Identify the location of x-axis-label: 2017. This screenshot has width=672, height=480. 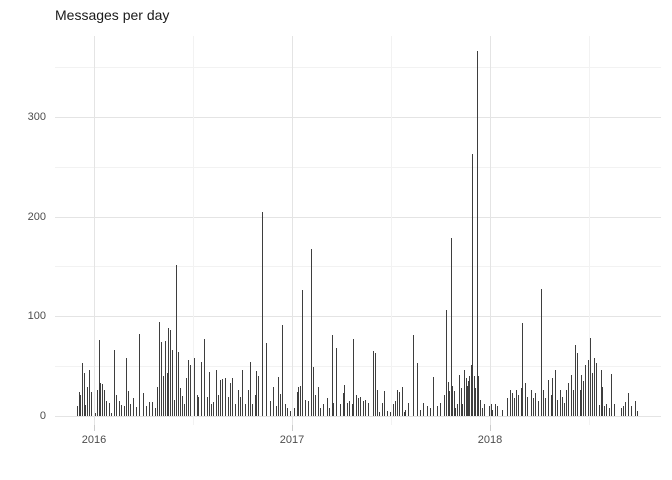
(292, 440).